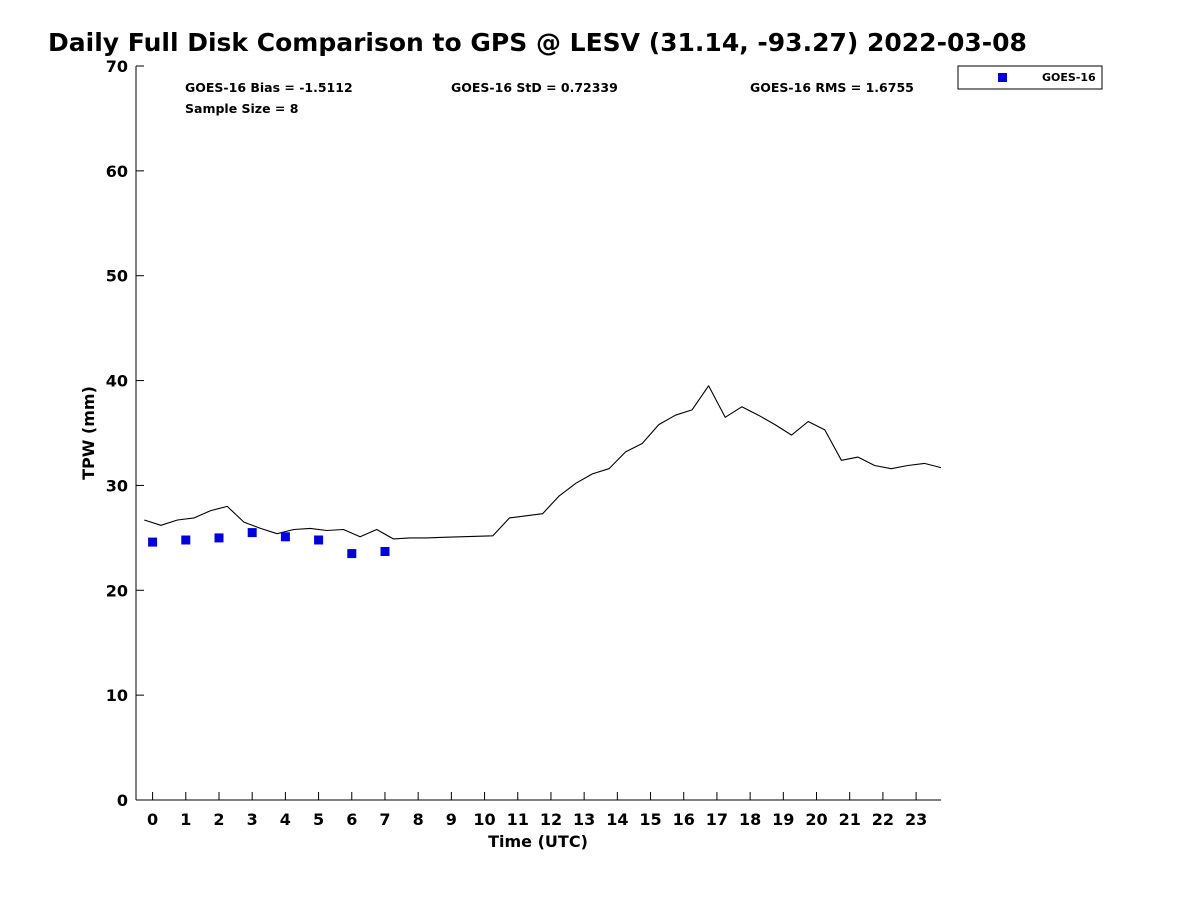 The image size is (1200, 900). I want to click on x-tick-label: 4, so click(285, 819).